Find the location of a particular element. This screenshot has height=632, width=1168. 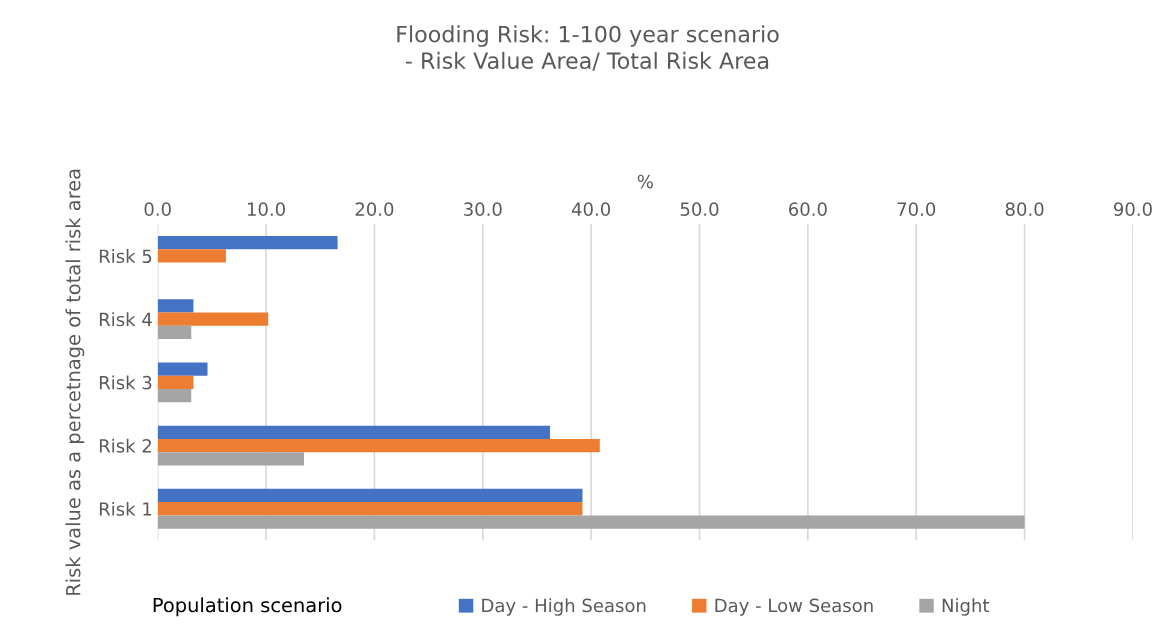

x-tick-label: 80.0 is located at coordinates (1024, 209).